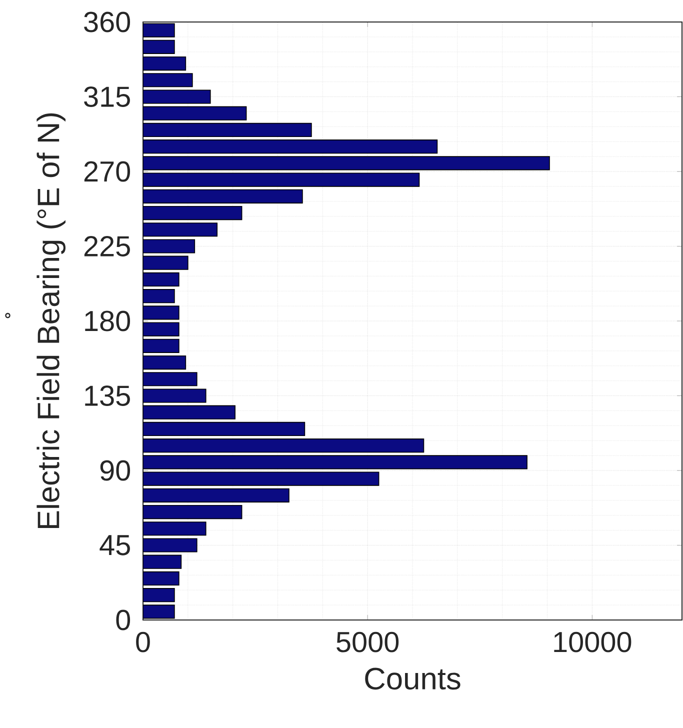 The image size is (683, 728). What do you see at coordinates (51, 320) in the screenshot?
I see `y-axis-title: Electric Field Bearing (°E of N)` at bounding box center [51, 320].